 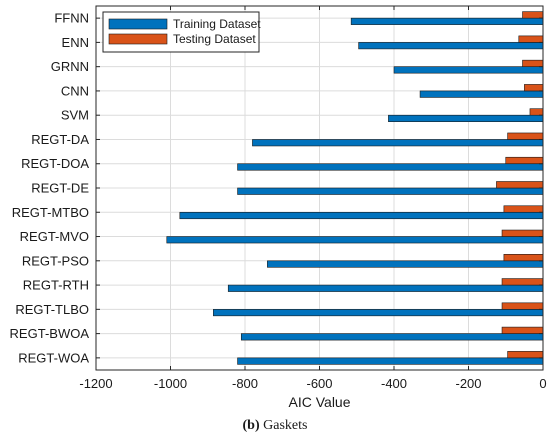 What do you see at coordinates (70, 66) in the screenshot?
I see `y-tick-label: GRNN` at bounding box center [70, 66].